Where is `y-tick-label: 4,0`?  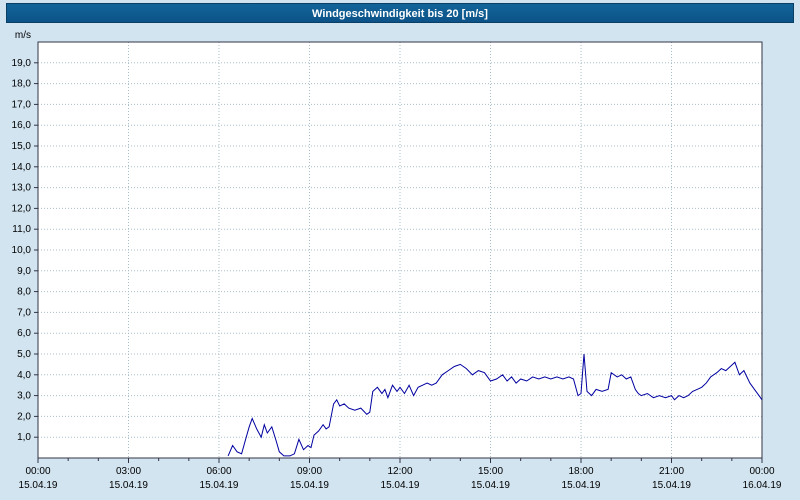 y-tick-label: 4,0 is located at coordinates (24, 375).